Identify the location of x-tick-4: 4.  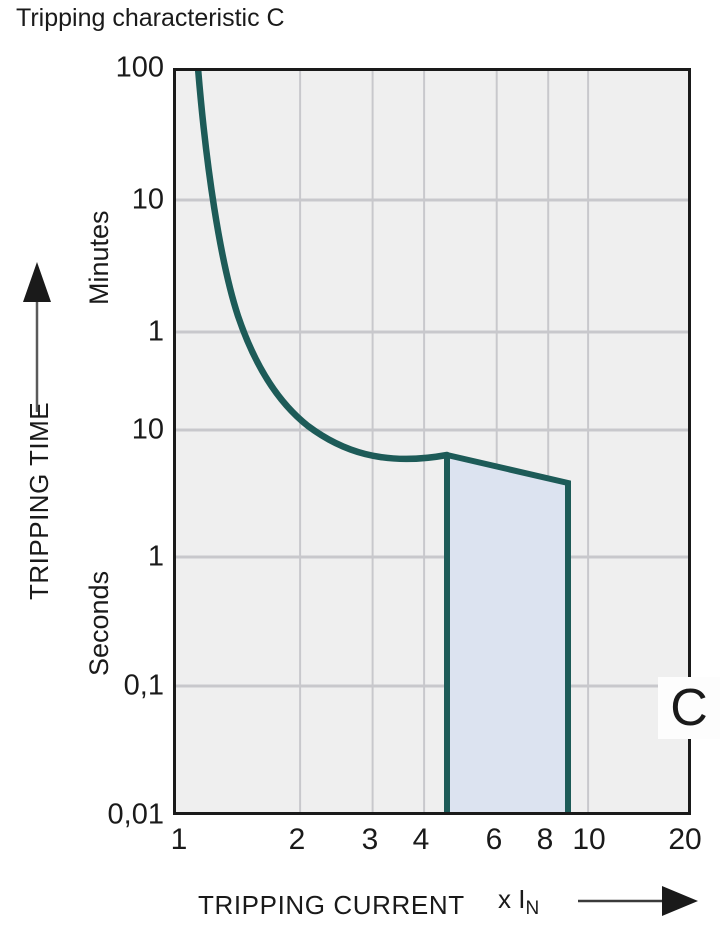
(421, 839).